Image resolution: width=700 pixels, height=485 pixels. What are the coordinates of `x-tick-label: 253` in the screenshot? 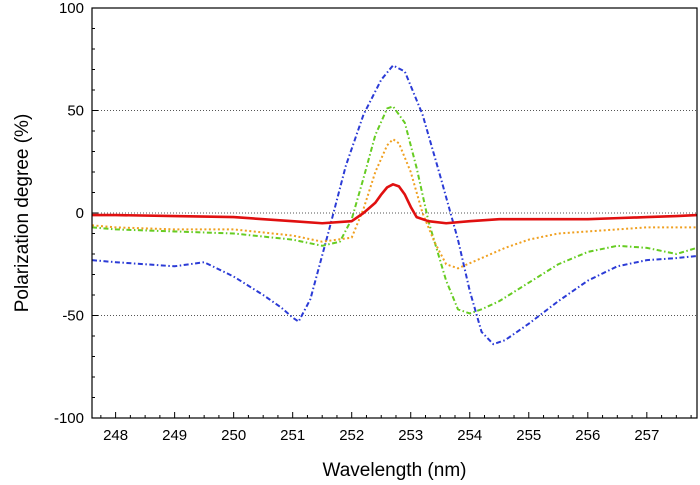 It's located at (410, 435).